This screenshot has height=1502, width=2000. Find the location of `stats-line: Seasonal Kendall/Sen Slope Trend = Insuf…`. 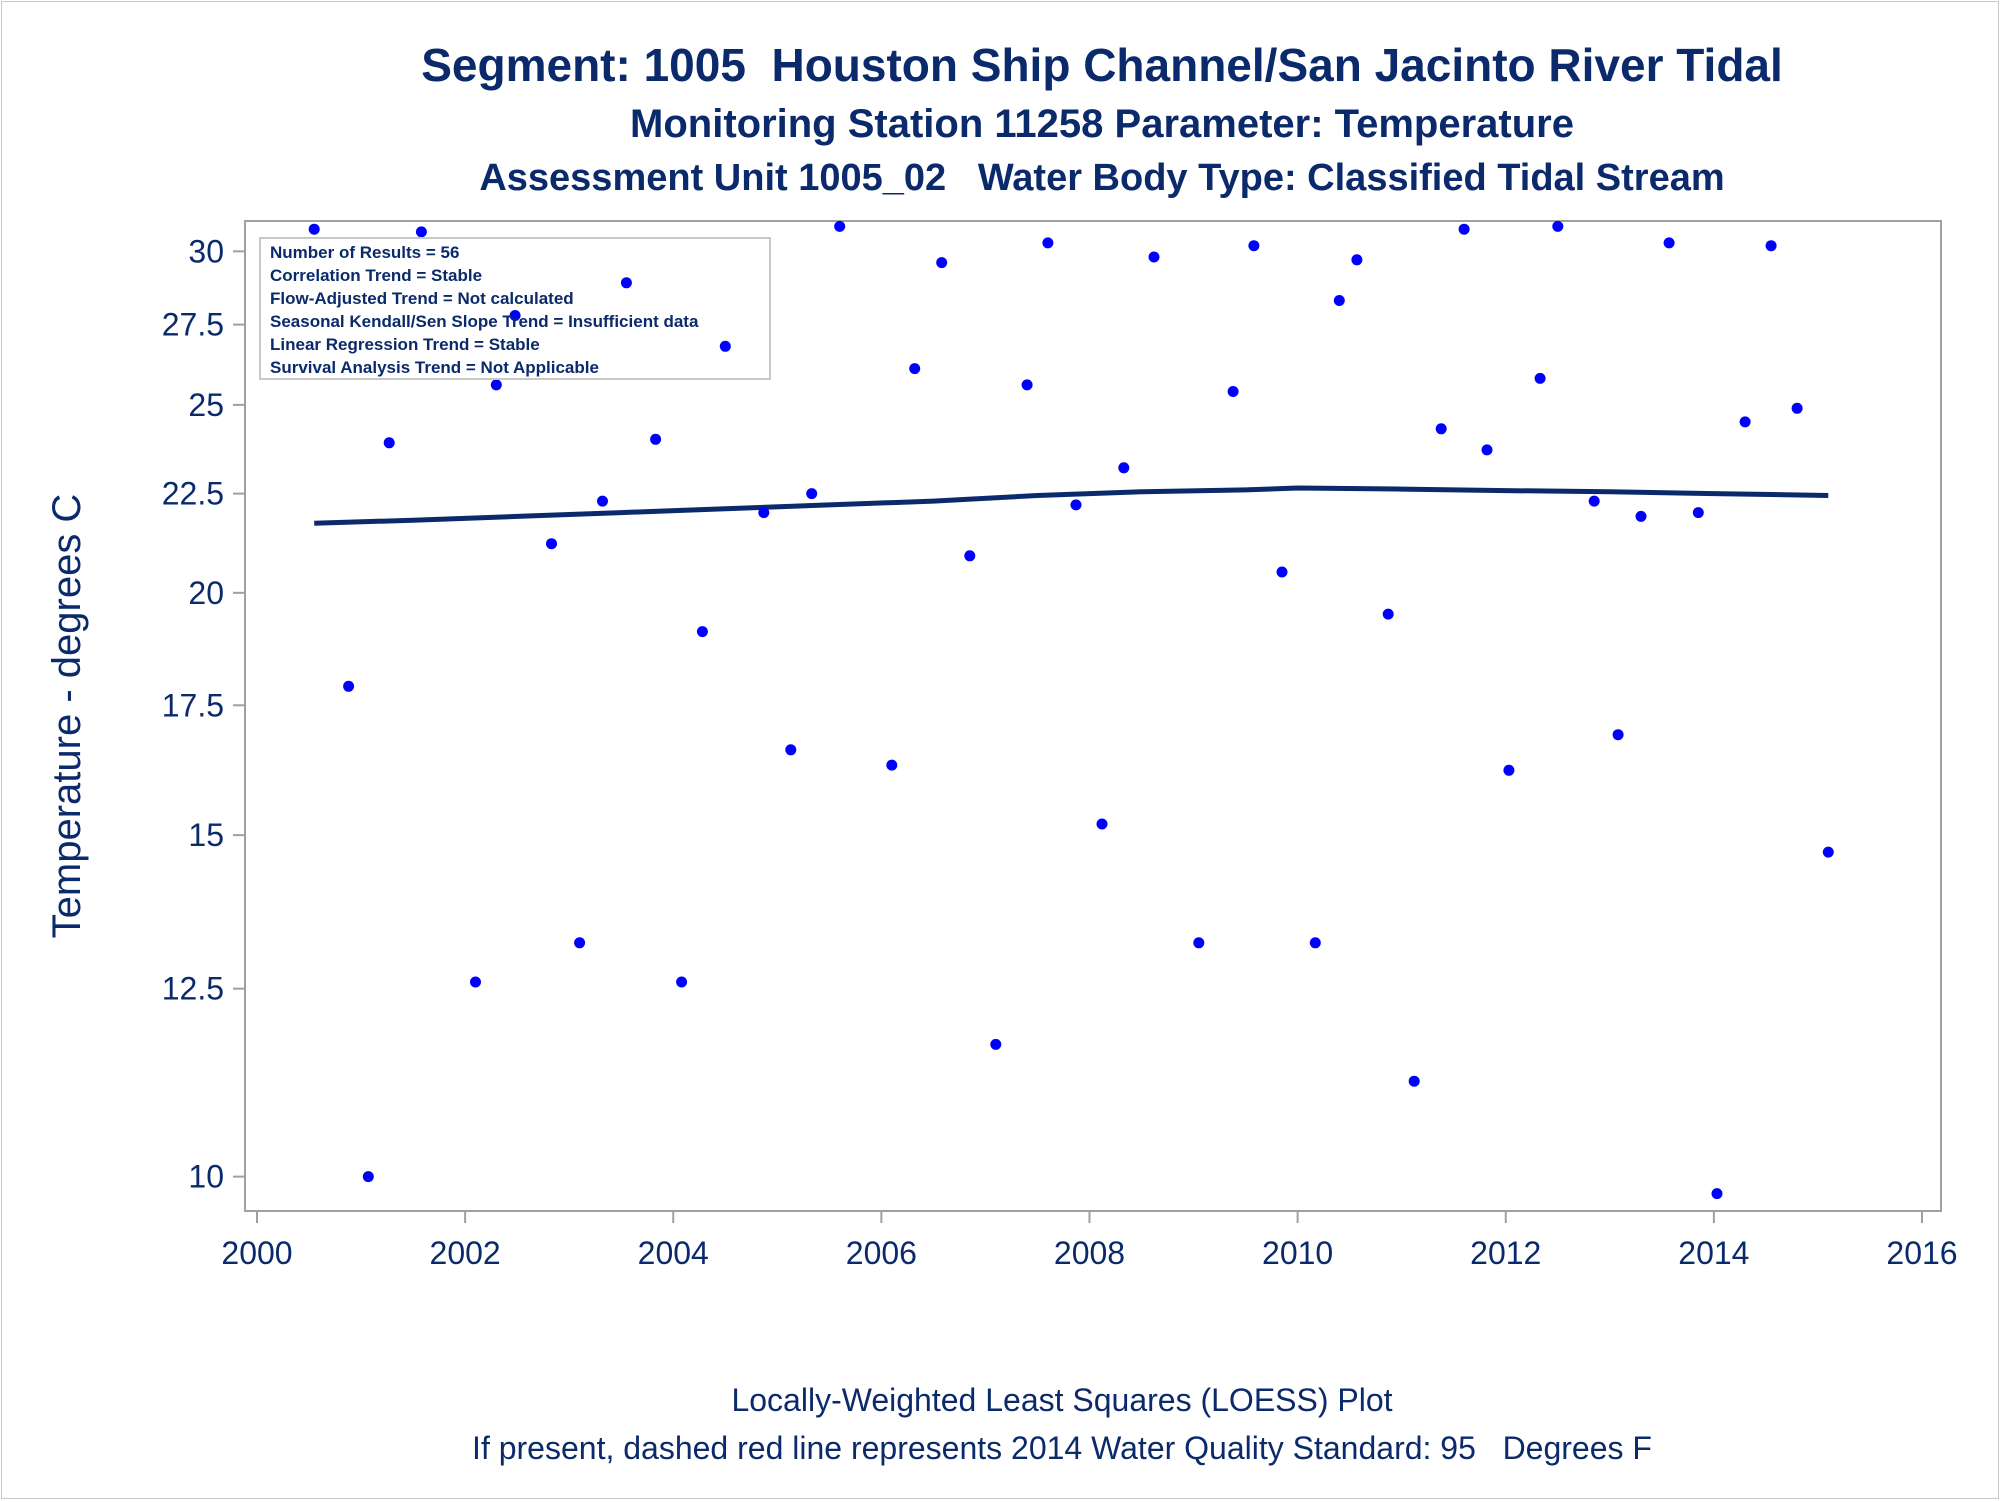

stats-line: Seasonal Kendall/Sen Slope Trend = Insuf… is located at coordinates (484, 321).